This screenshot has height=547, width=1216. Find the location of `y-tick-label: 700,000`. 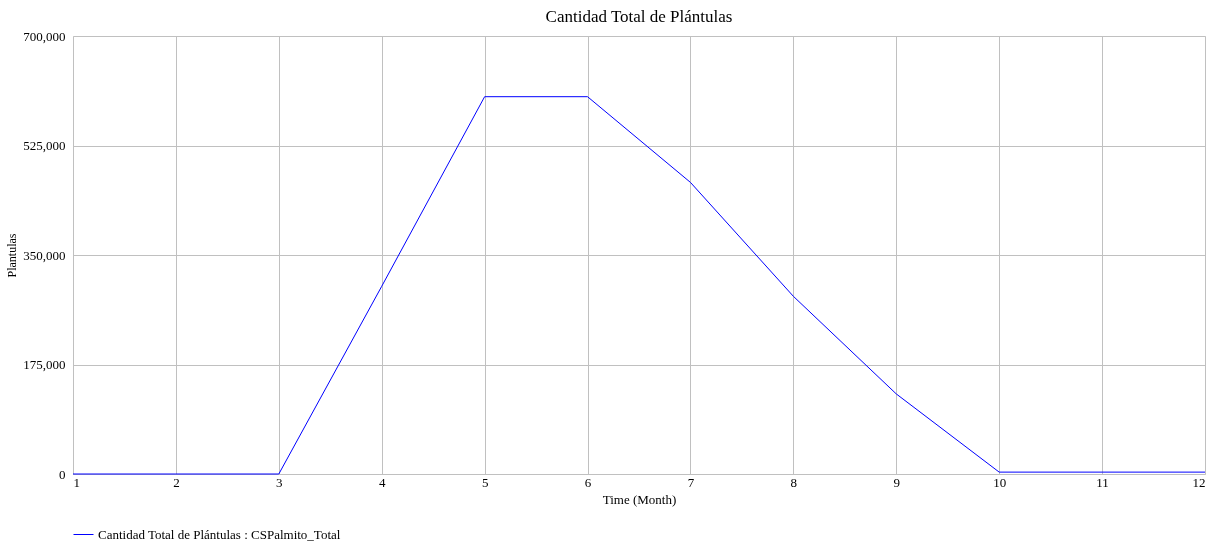

y-tick-label: 700,000 is located at coordinates (44, 36).